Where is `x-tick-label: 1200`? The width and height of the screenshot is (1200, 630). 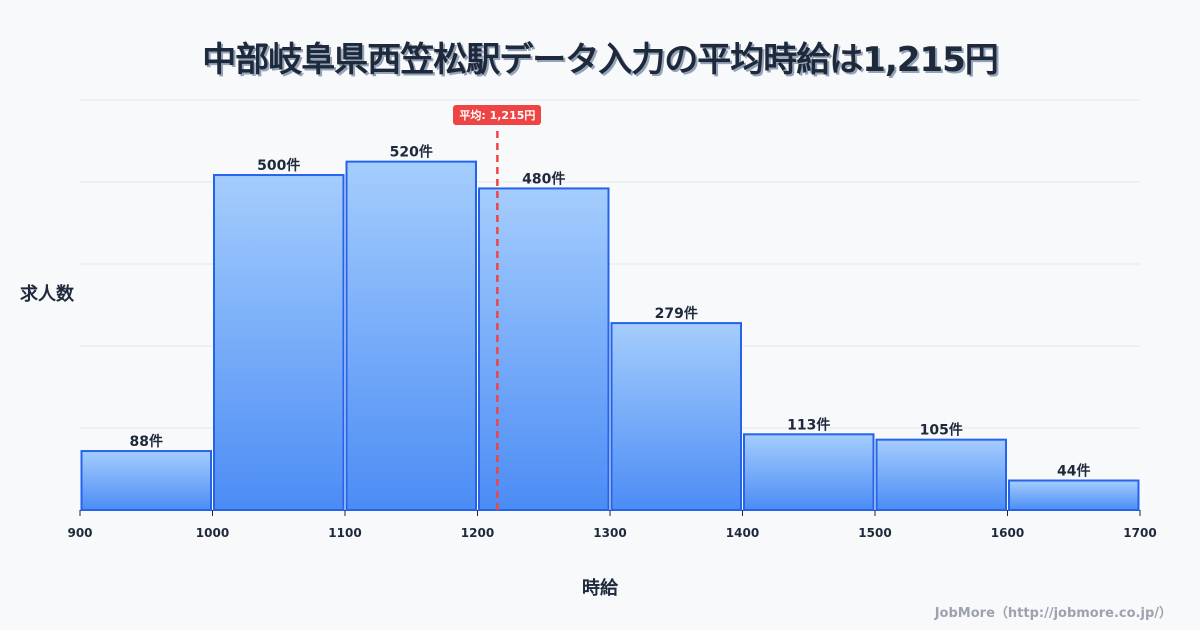 x-tick-label: 1200 is located at coordinates (477, 533).